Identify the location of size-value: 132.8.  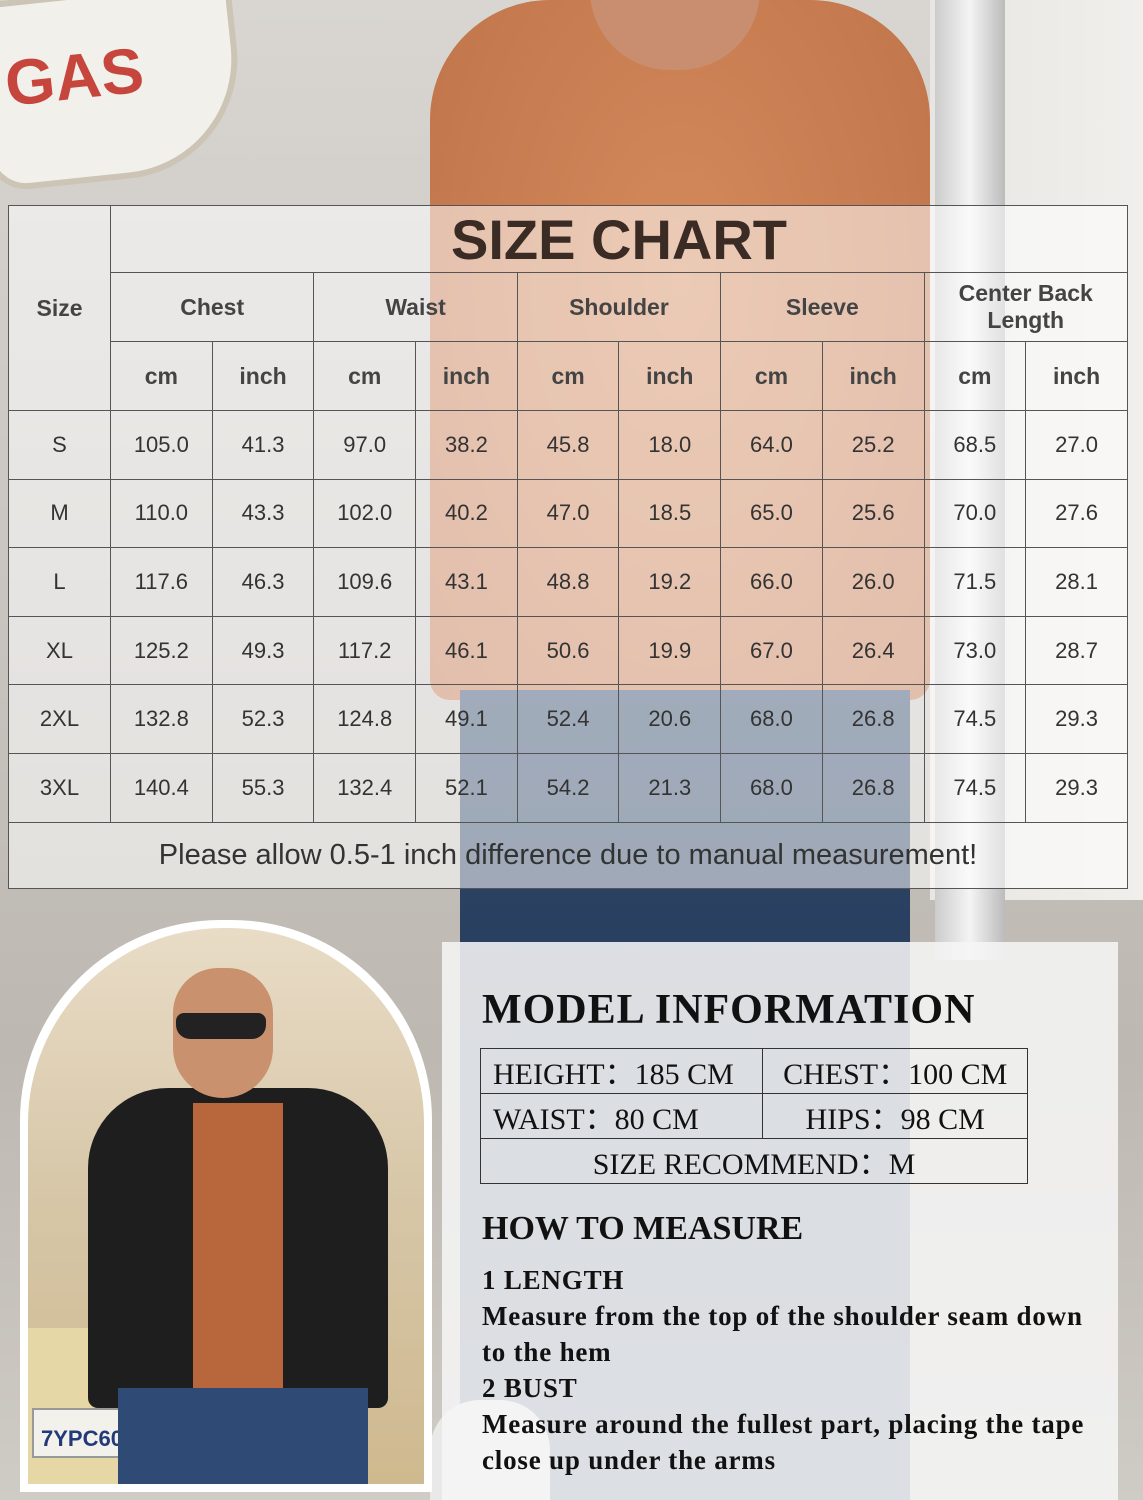
(161, 719).